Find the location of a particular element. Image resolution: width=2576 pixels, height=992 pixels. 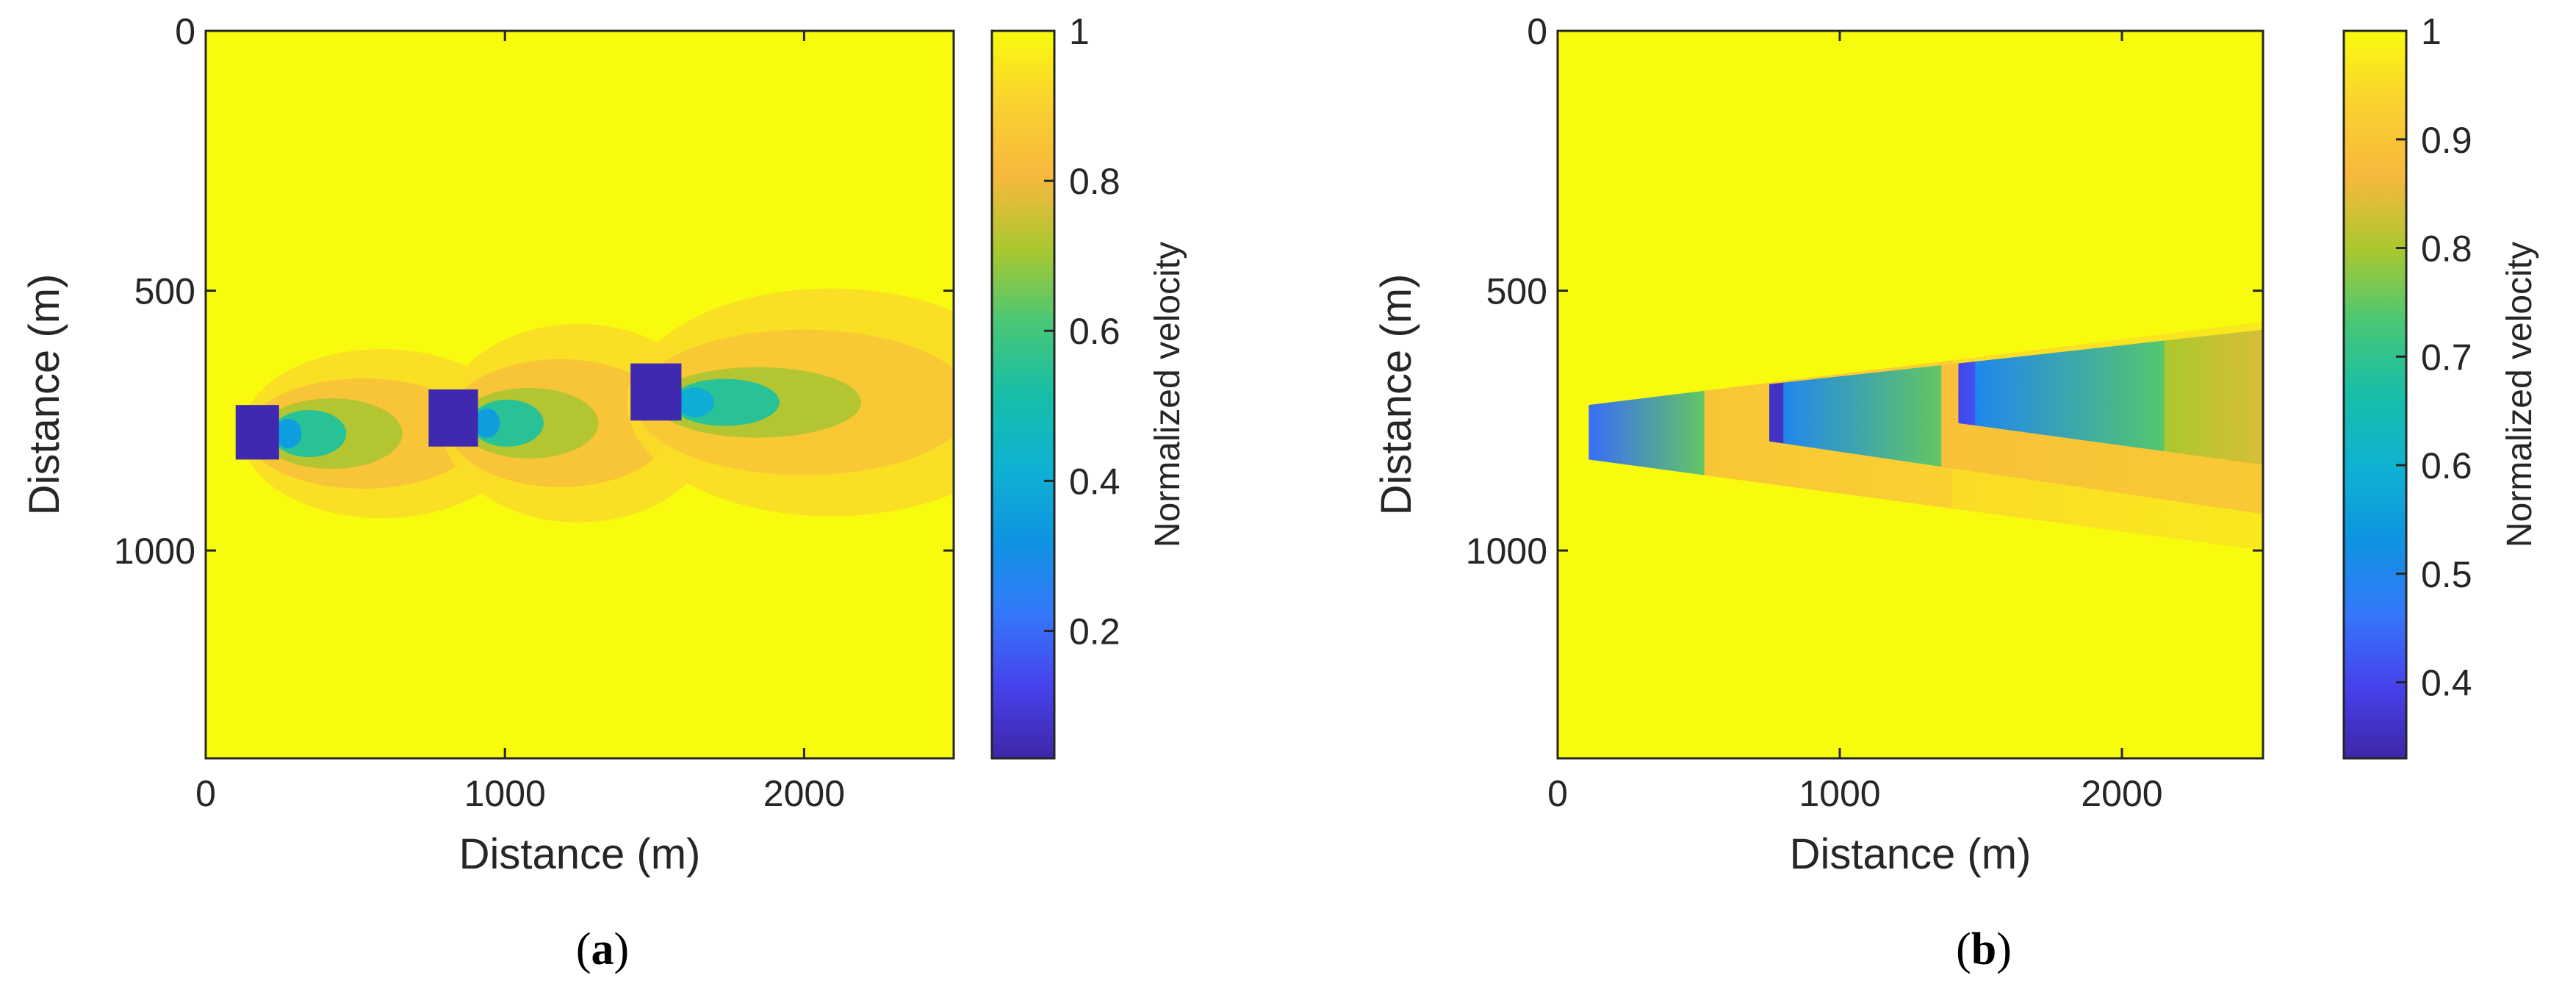

heatmap-content is located at coordinates (594, 405).